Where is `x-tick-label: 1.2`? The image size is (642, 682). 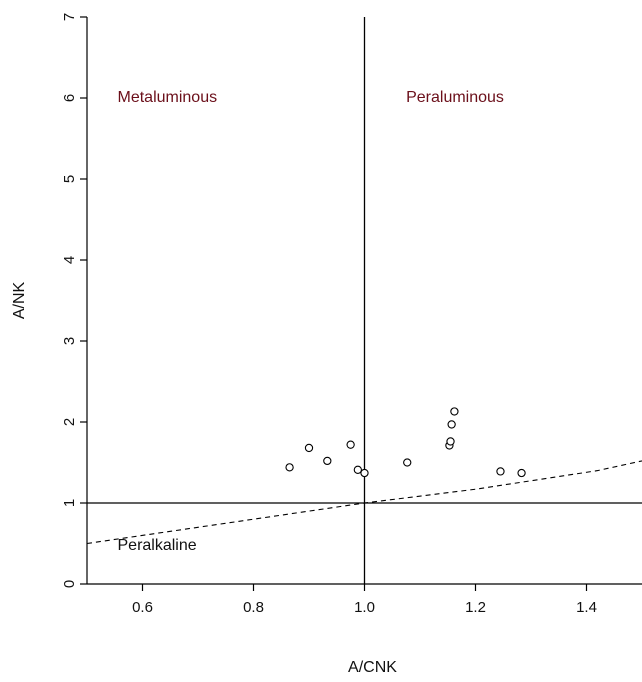
x-tick-label: 1.2 is located at coordinates (475, 607).